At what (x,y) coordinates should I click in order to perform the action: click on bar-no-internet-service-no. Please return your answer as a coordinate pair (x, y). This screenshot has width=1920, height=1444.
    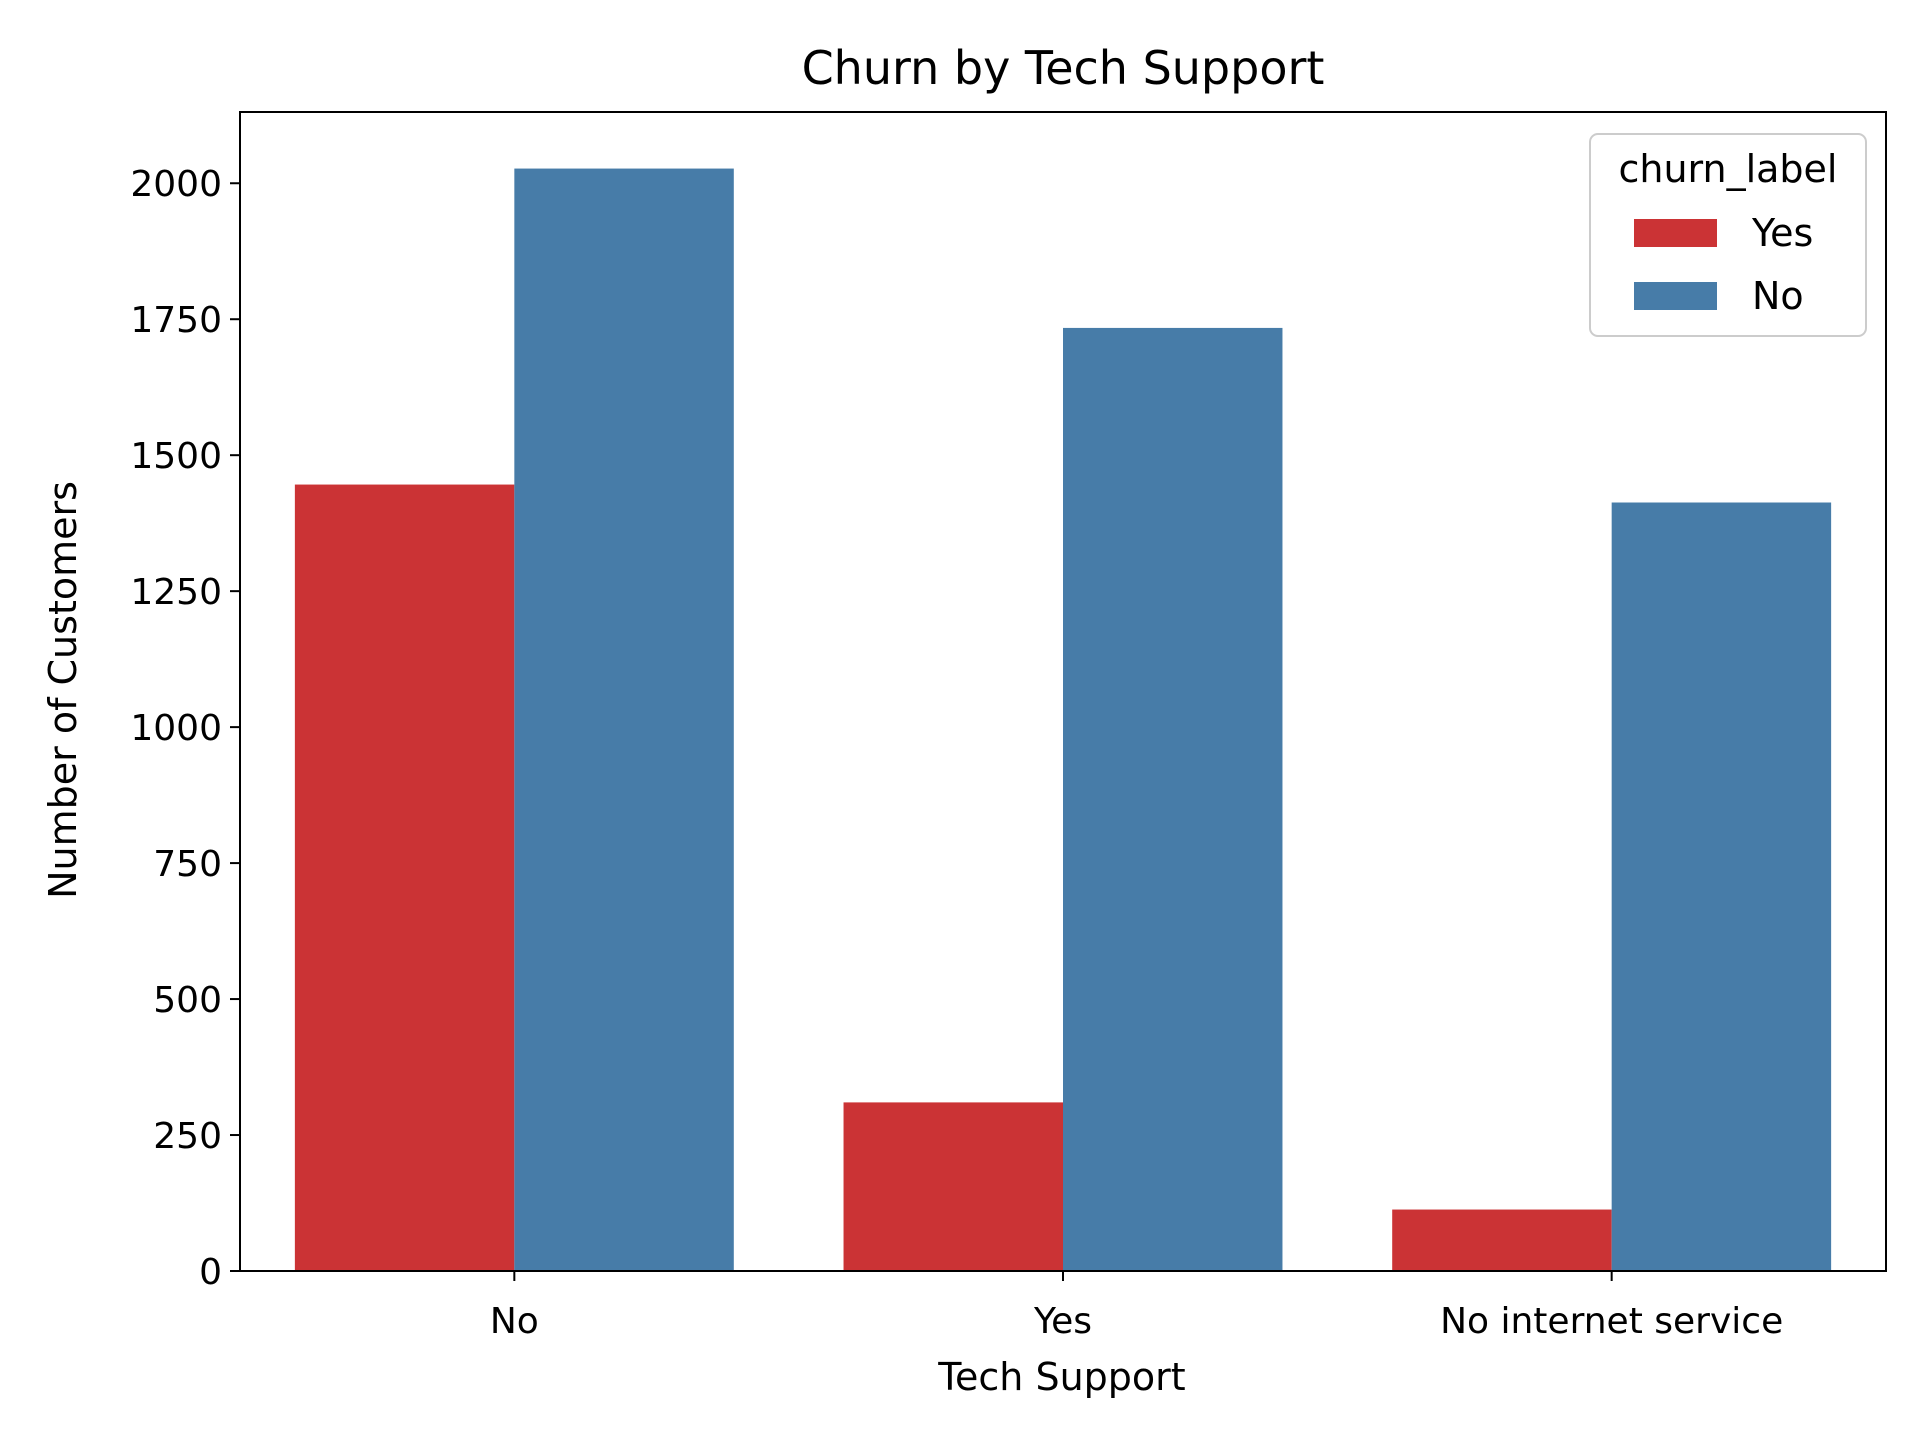
    Looking at the image, I should click on (1721, 886).